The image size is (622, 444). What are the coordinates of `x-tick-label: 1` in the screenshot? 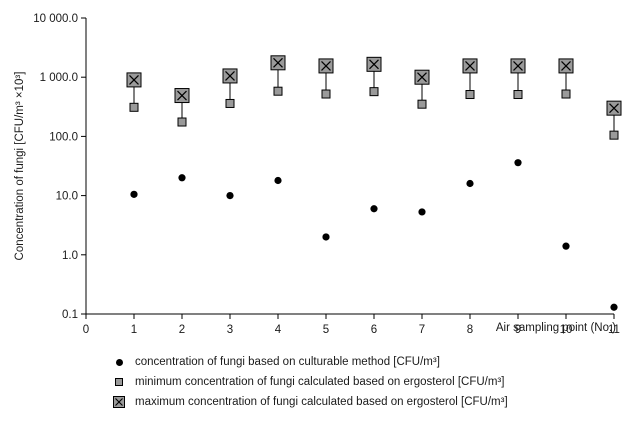 It's located at (134, 330).